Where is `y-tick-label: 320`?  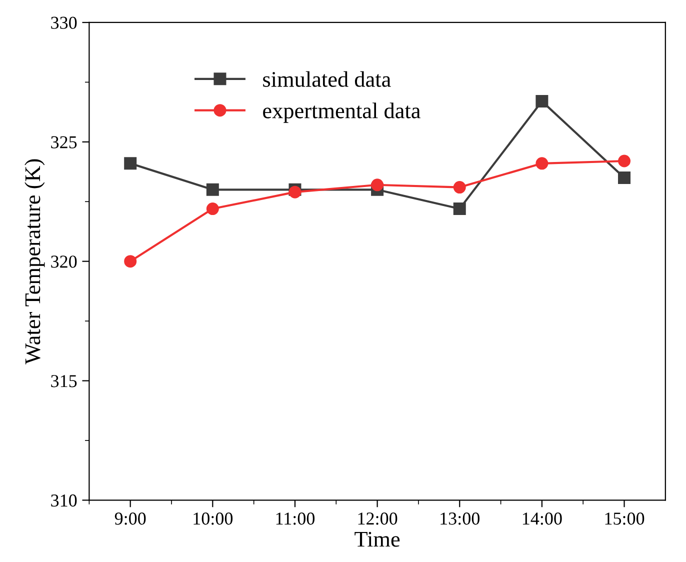
y-tick-label: 320 is located at coordinates (64, 262).